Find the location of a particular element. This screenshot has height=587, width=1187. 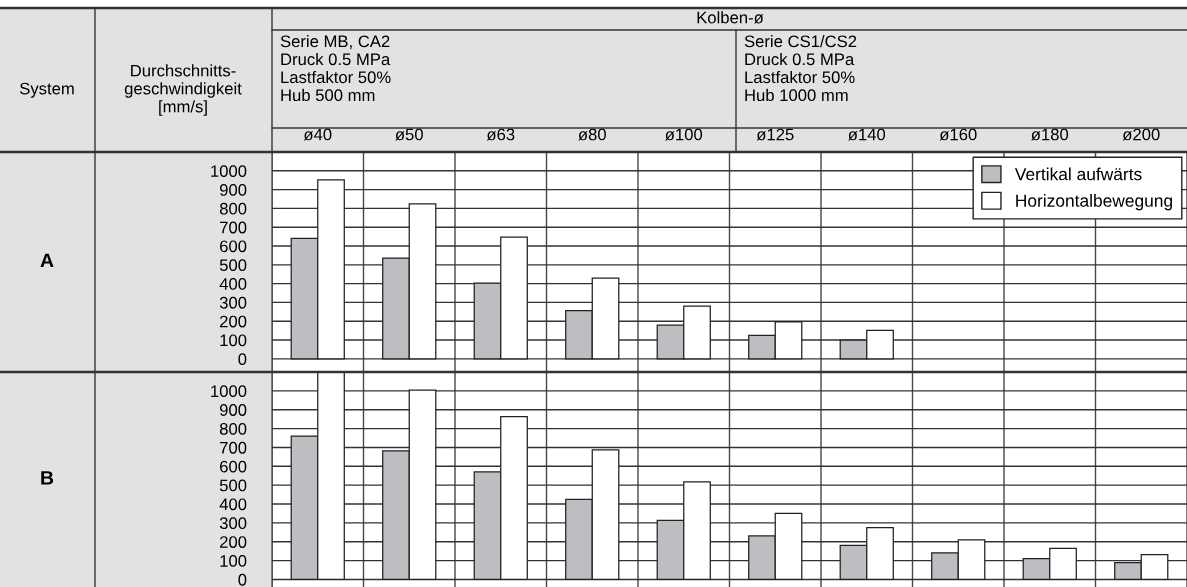

x-tick-label: ø63 is located at coordinates (500, 134).